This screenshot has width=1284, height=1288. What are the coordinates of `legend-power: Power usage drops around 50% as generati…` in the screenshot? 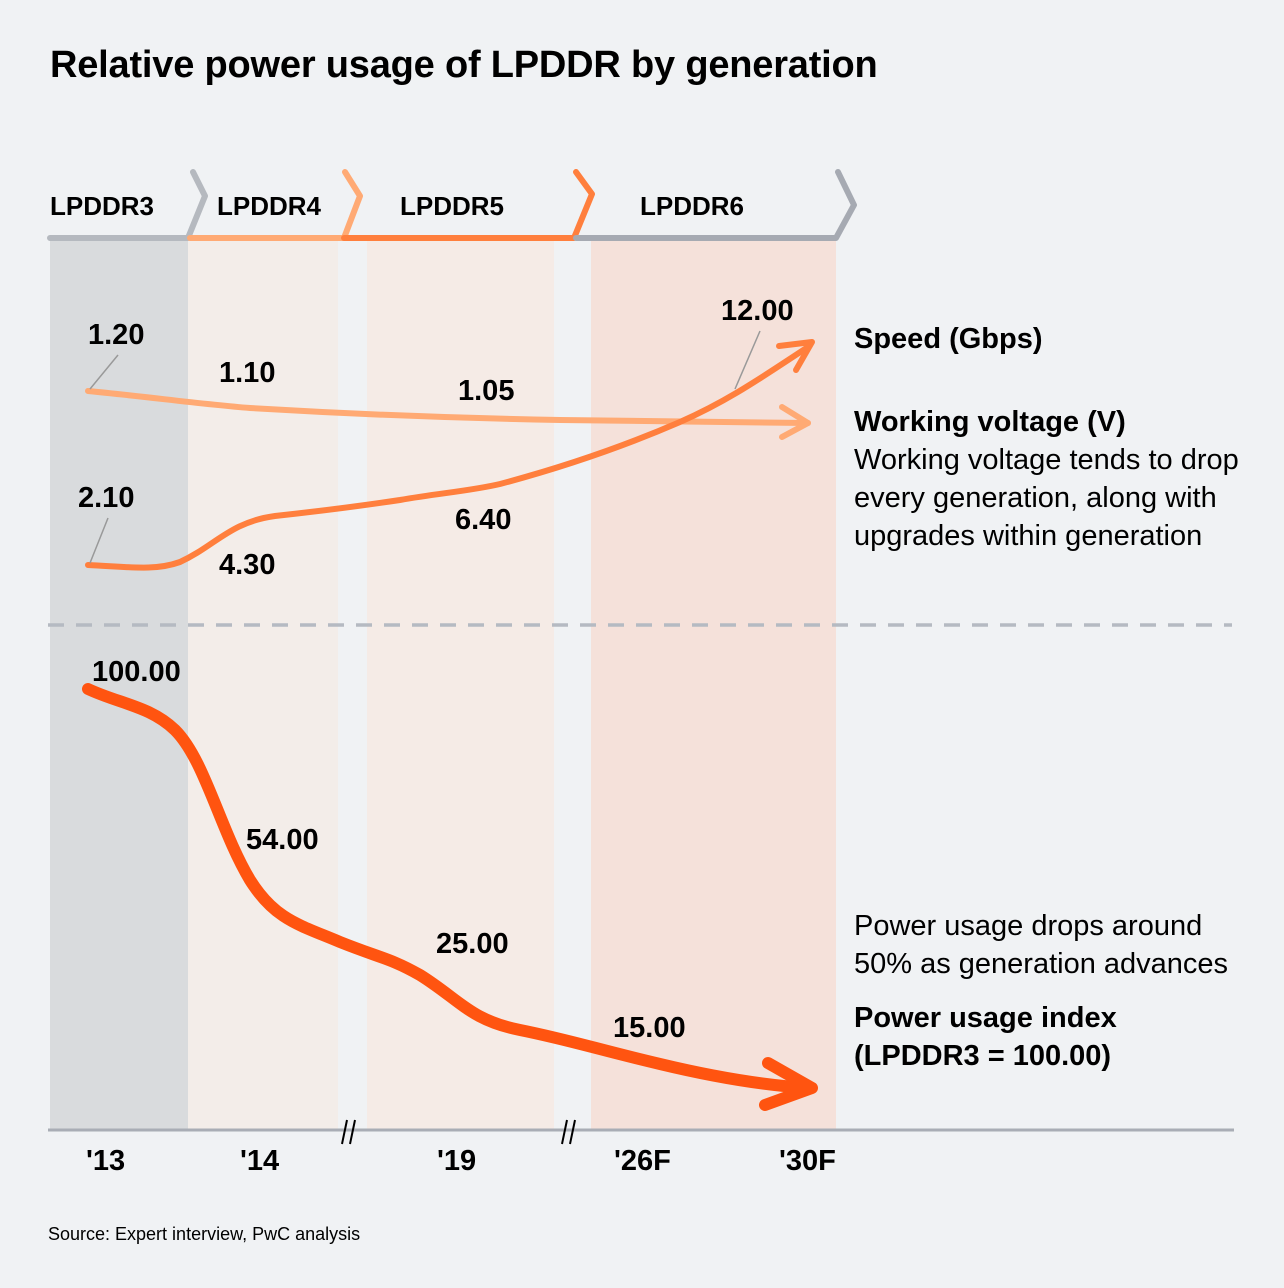 It's located at (1054, 991).